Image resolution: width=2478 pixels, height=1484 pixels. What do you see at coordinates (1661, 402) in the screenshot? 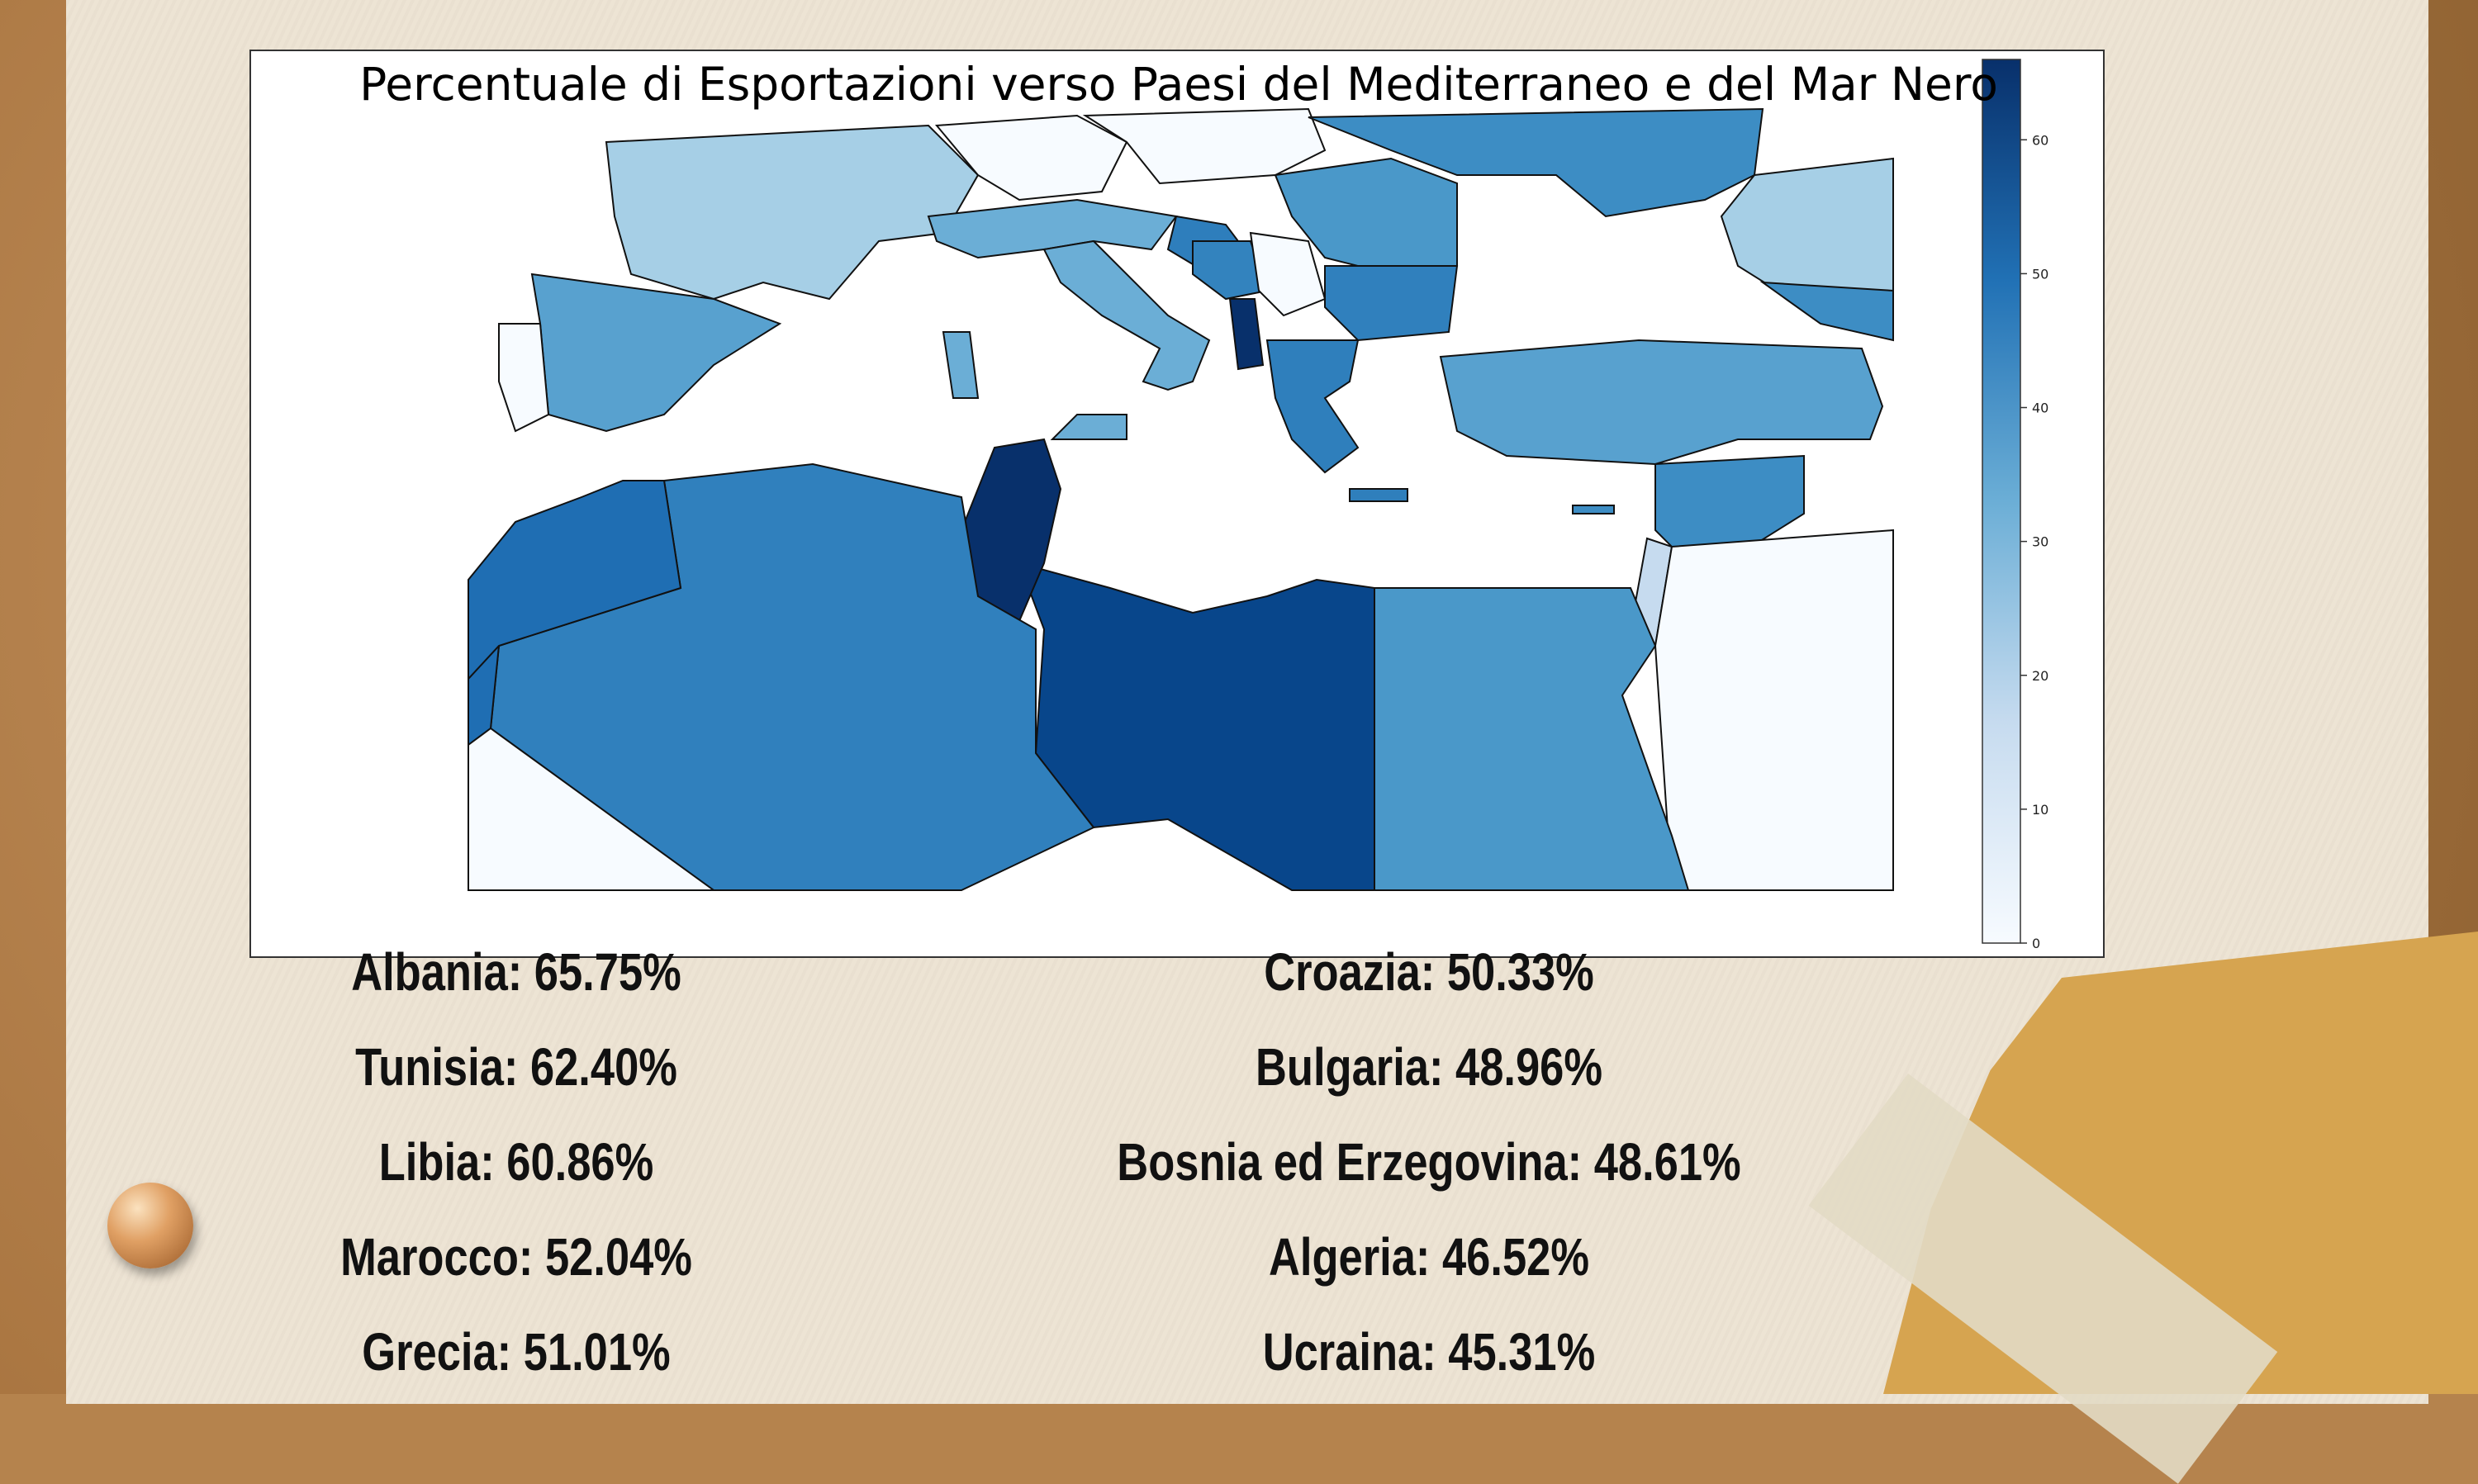
I see `region-turkey` at bounding box center [1661, 402].